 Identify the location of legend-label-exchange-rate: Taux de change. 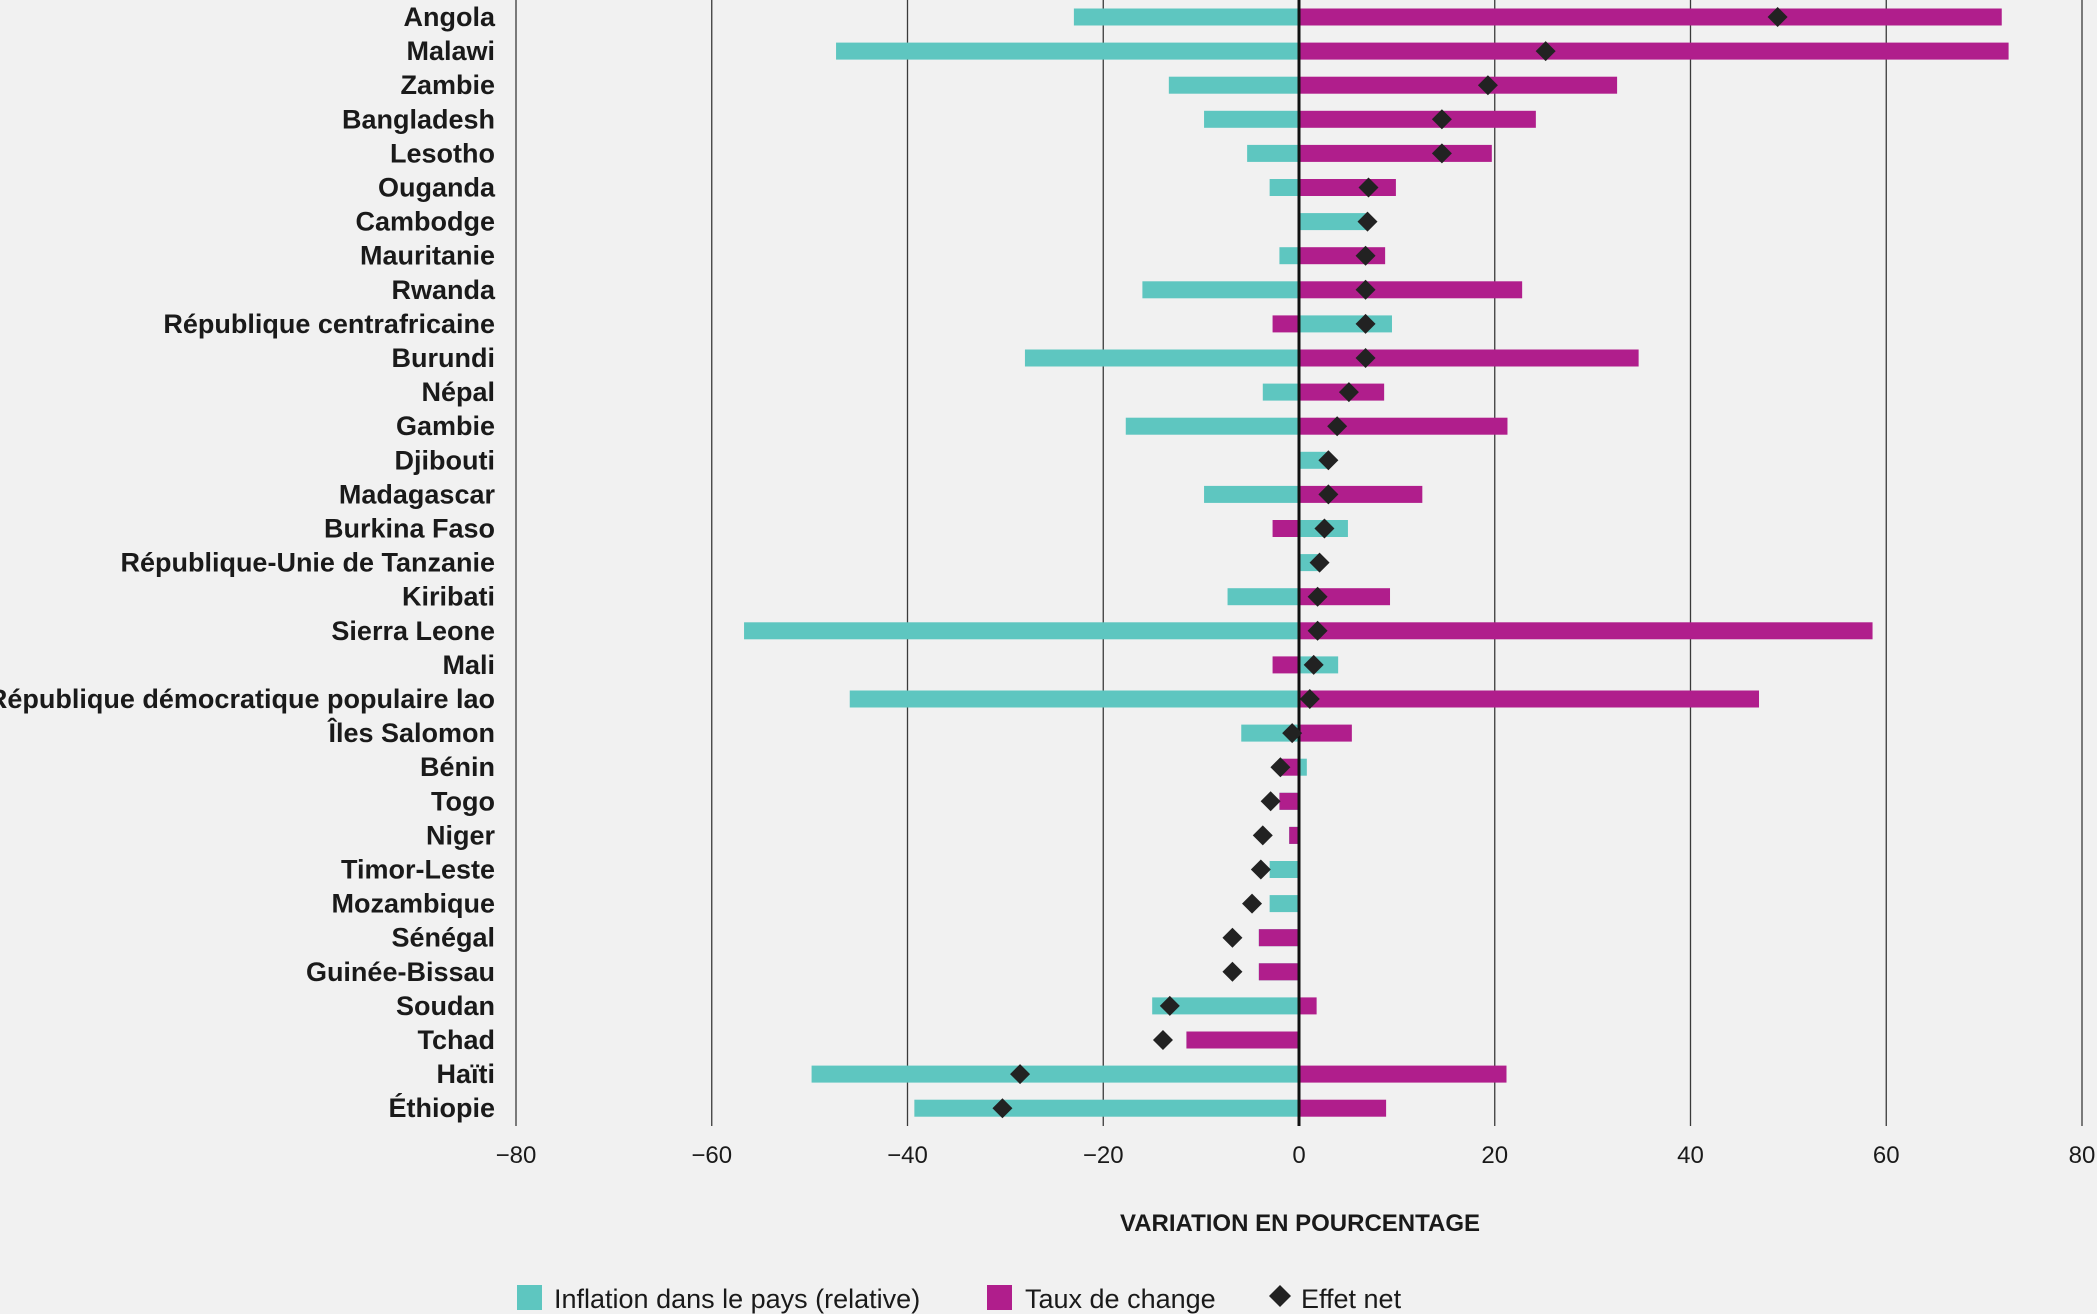
(1120, 1299).